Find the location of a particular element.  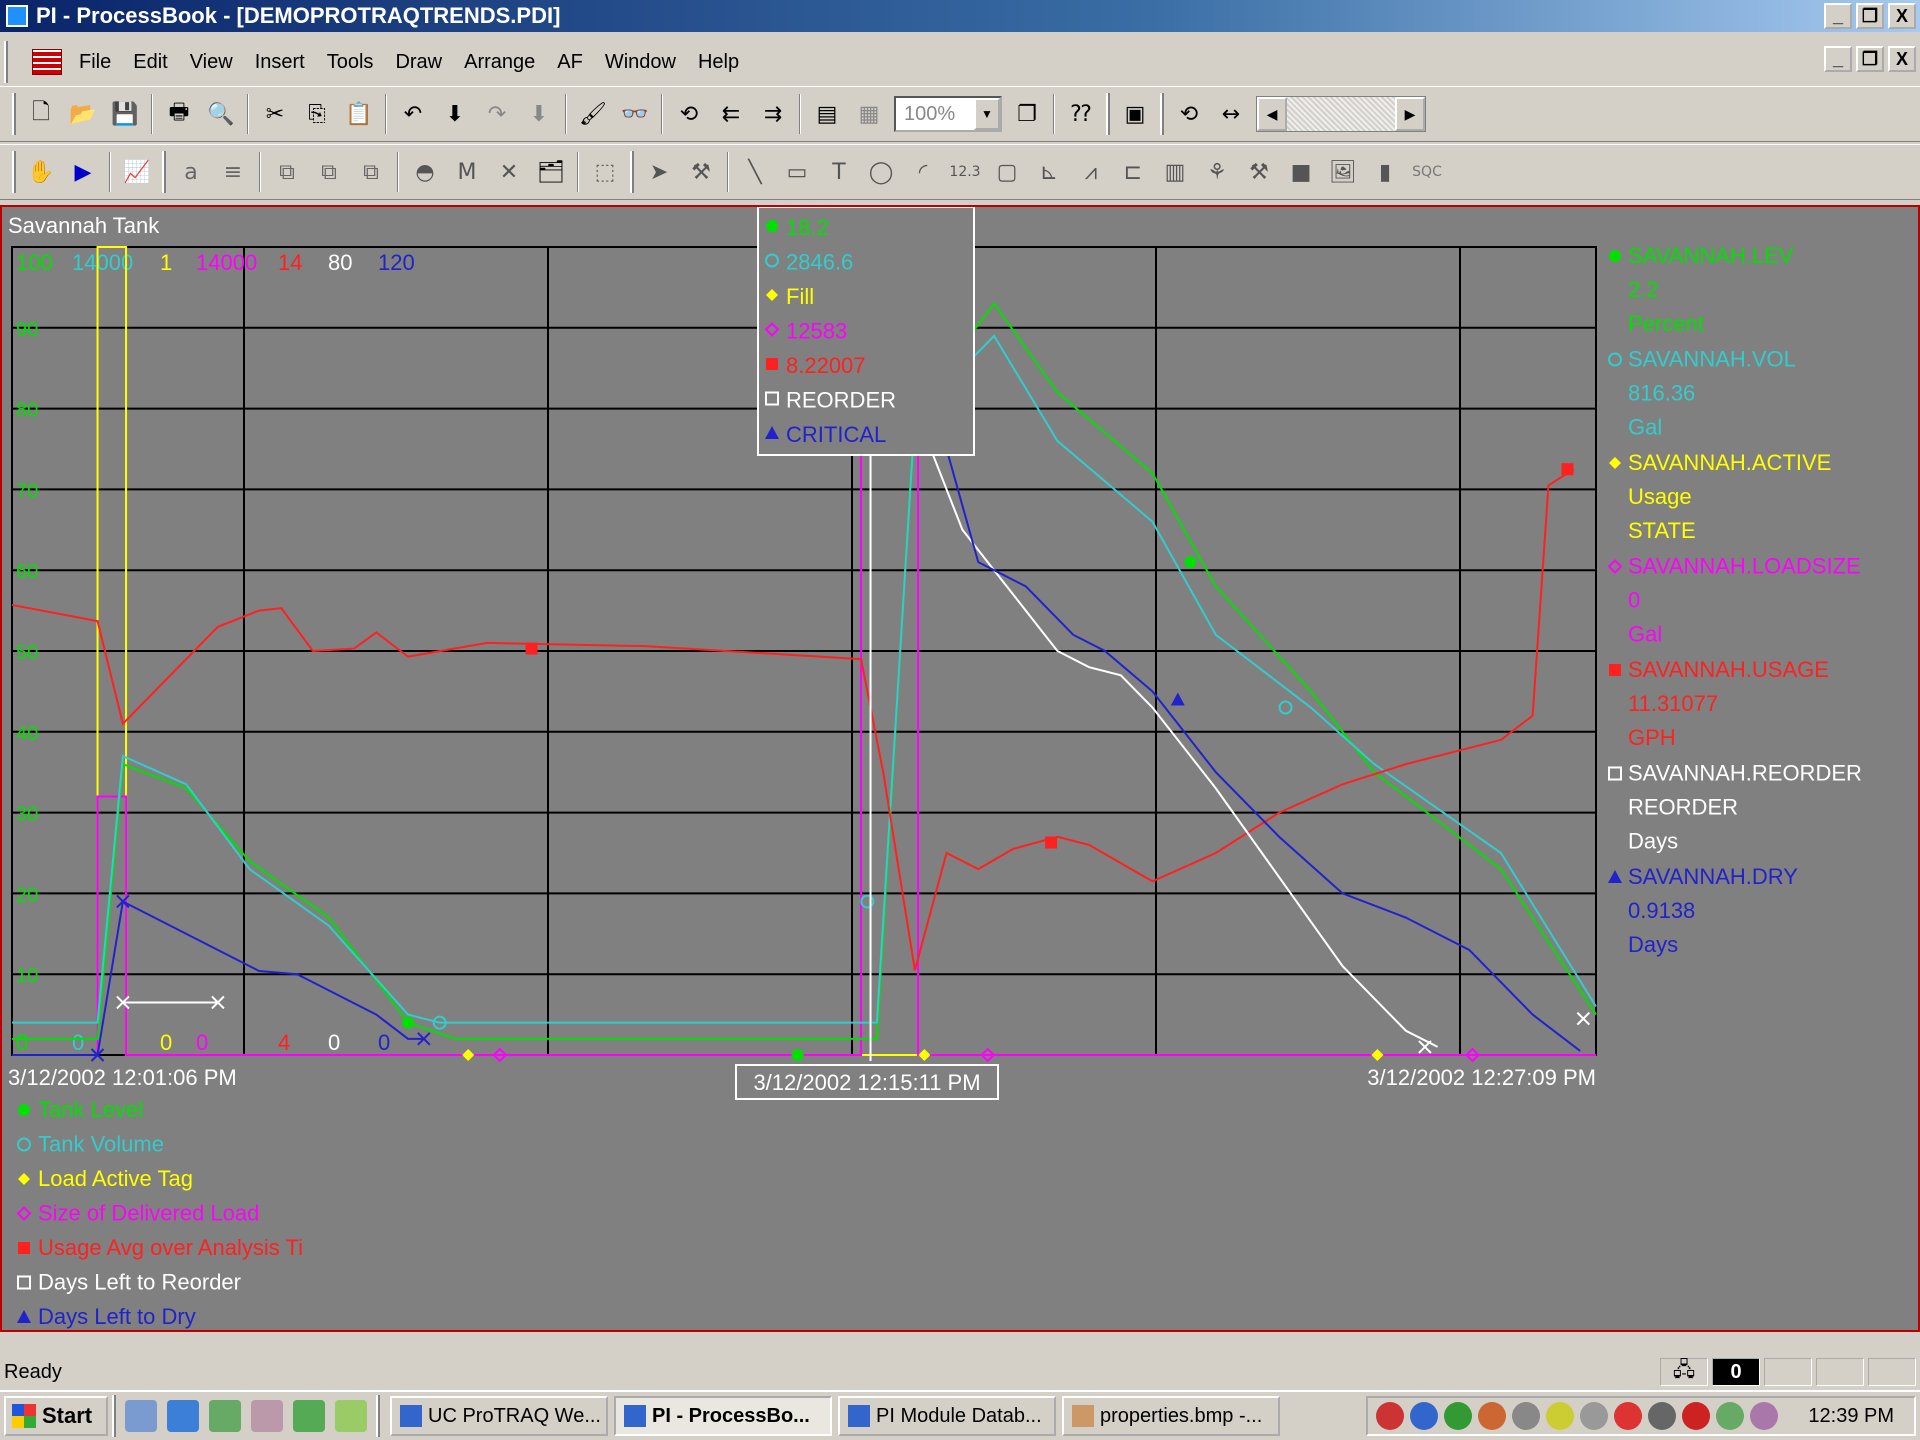

new-file-icon: 🗋 is located at coordinates (41, 112).